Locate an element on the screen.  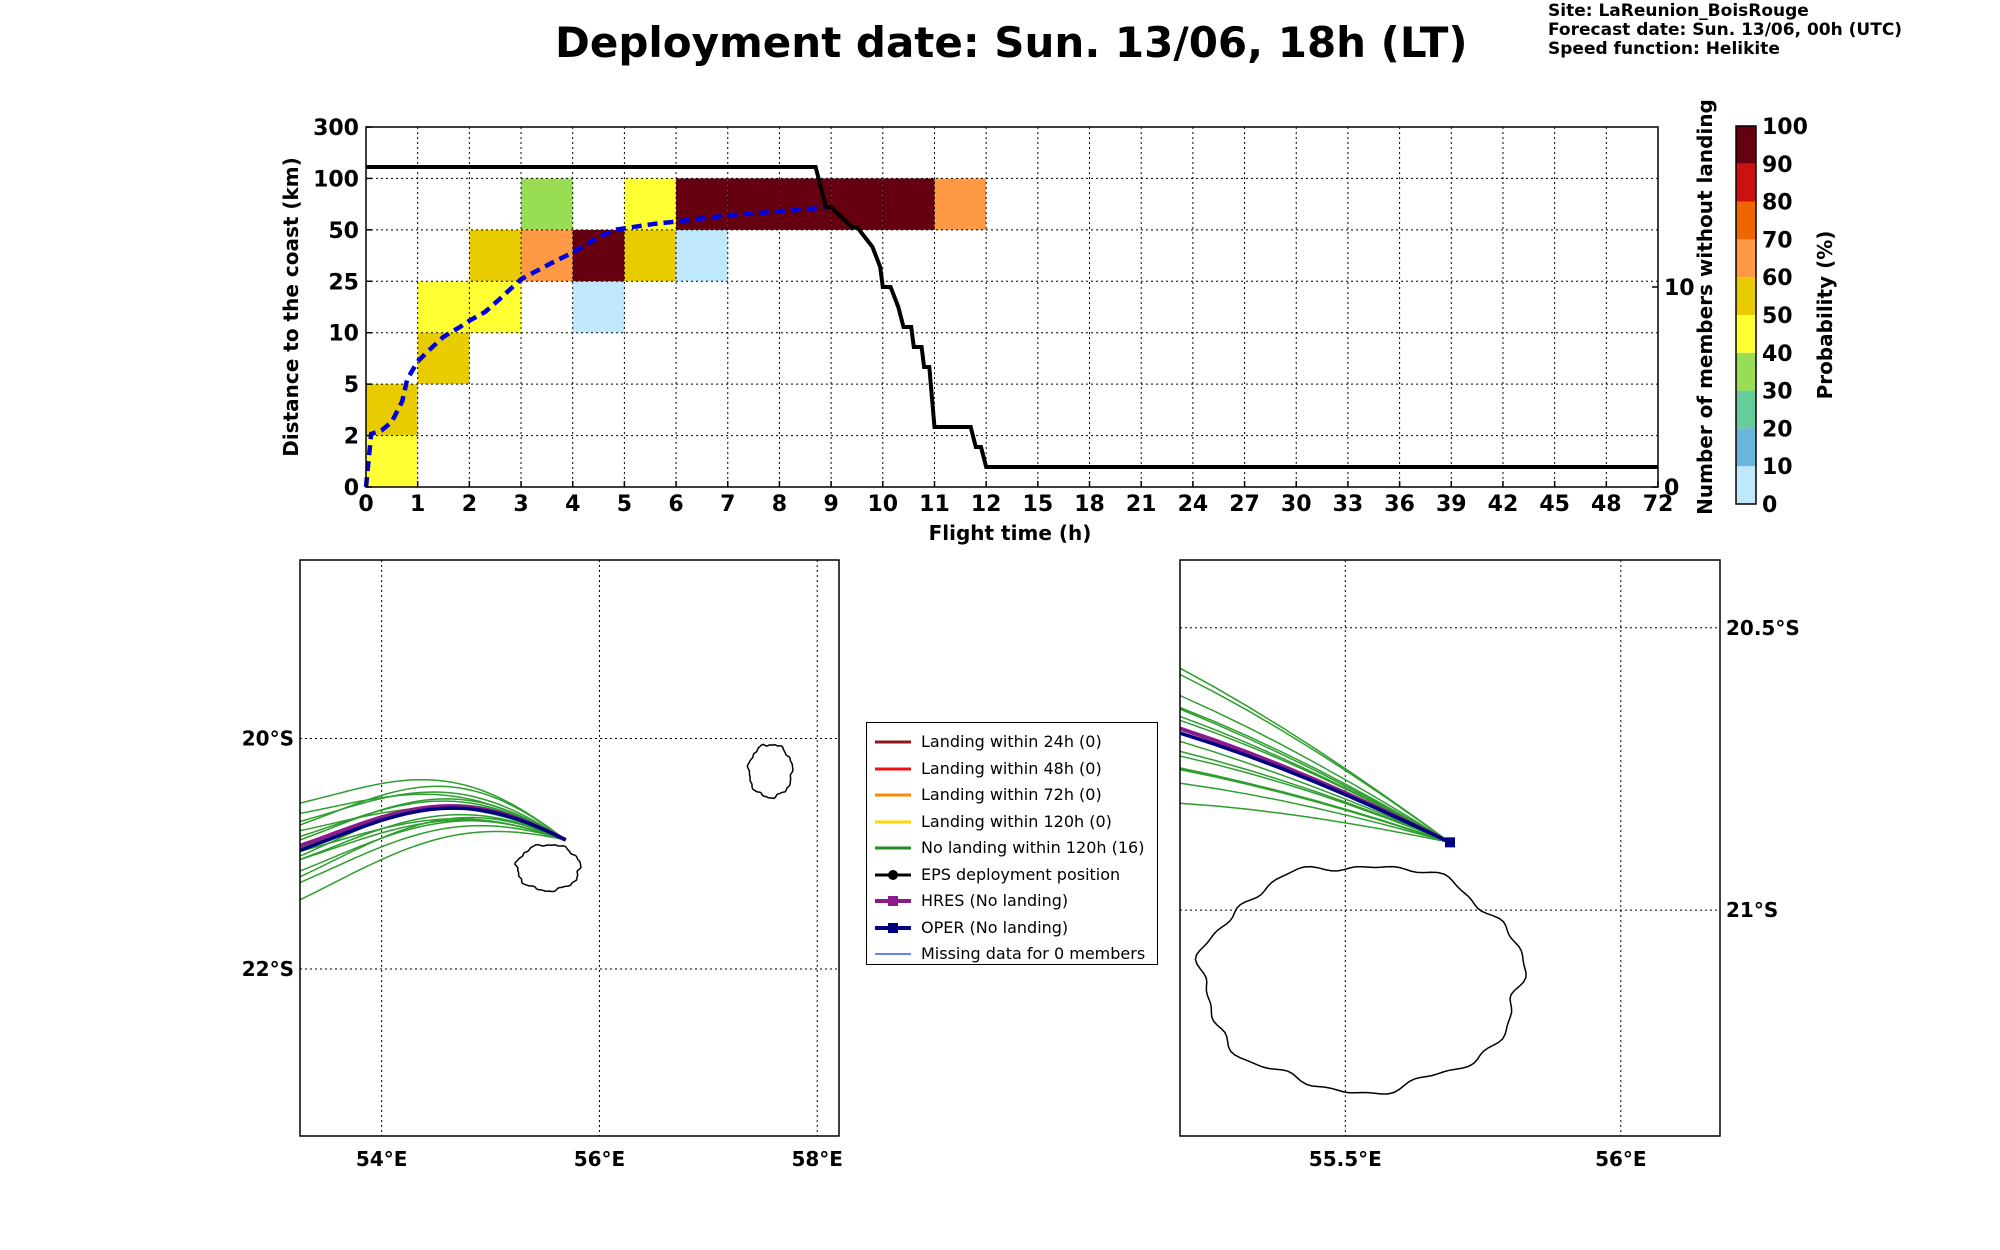
x-tick-label: 11 is located at coordinates (934, 504).